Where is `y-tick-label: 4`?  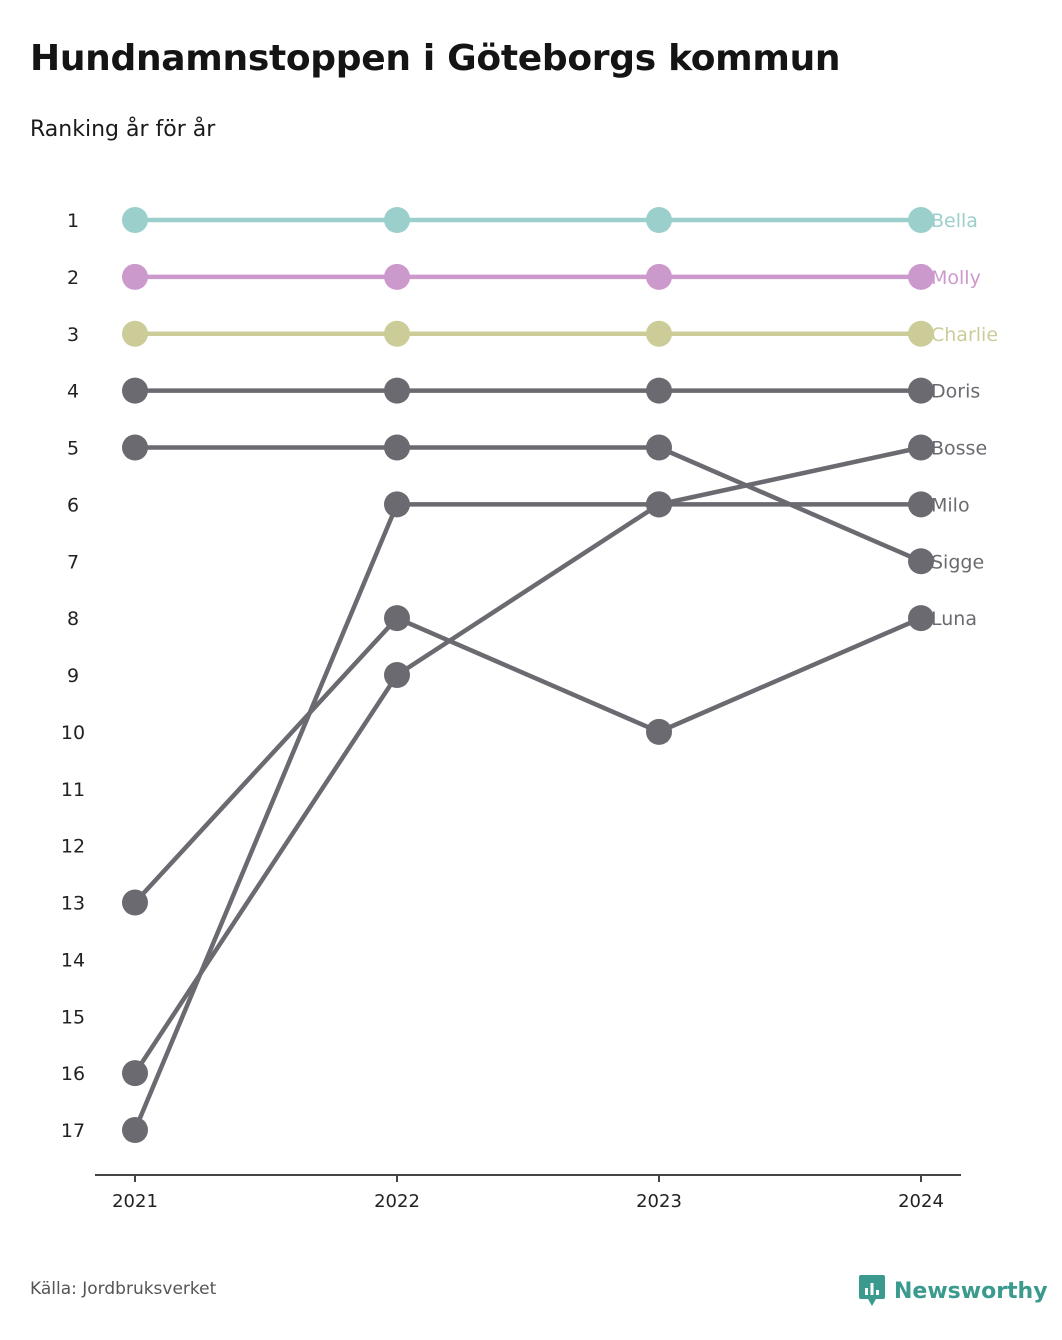
y-tick-label: 4 is located at coordinates (73, 392).